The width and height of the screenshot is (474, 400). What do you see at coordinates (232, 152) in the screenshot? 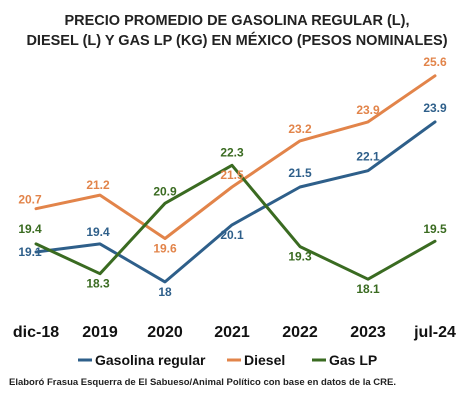
I see `data-label: 22.3` at bounding box center [232, 152].